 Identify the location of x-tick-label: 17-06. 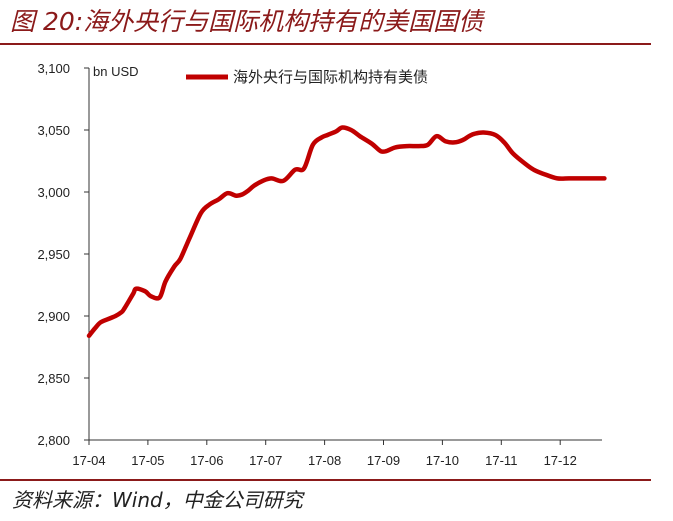
(206, 460).